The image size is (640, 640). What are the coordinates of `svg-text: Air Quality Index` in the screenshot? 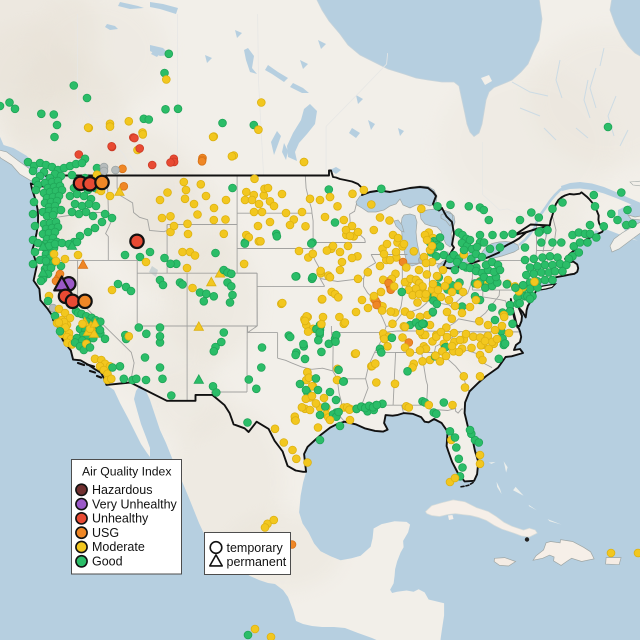 It's located at (126, 472).